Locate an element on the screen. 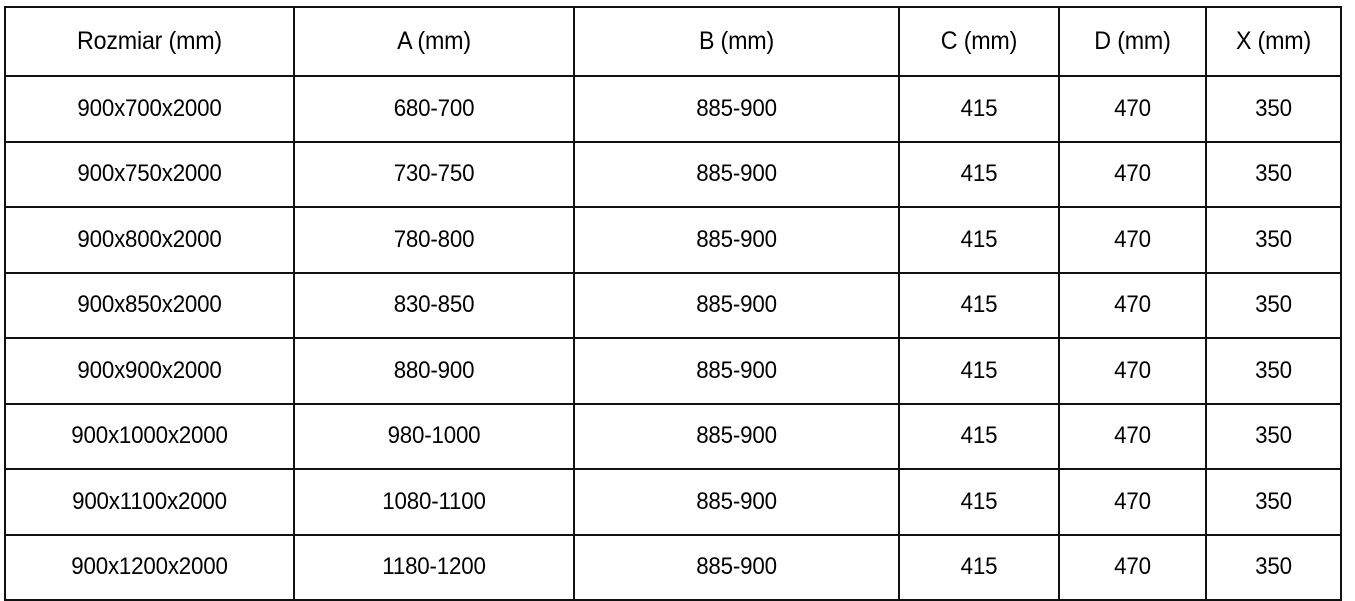 This screenshot has height=601, width=1355. column-header-d: D (mm) is located at coordinates (1132, 41).